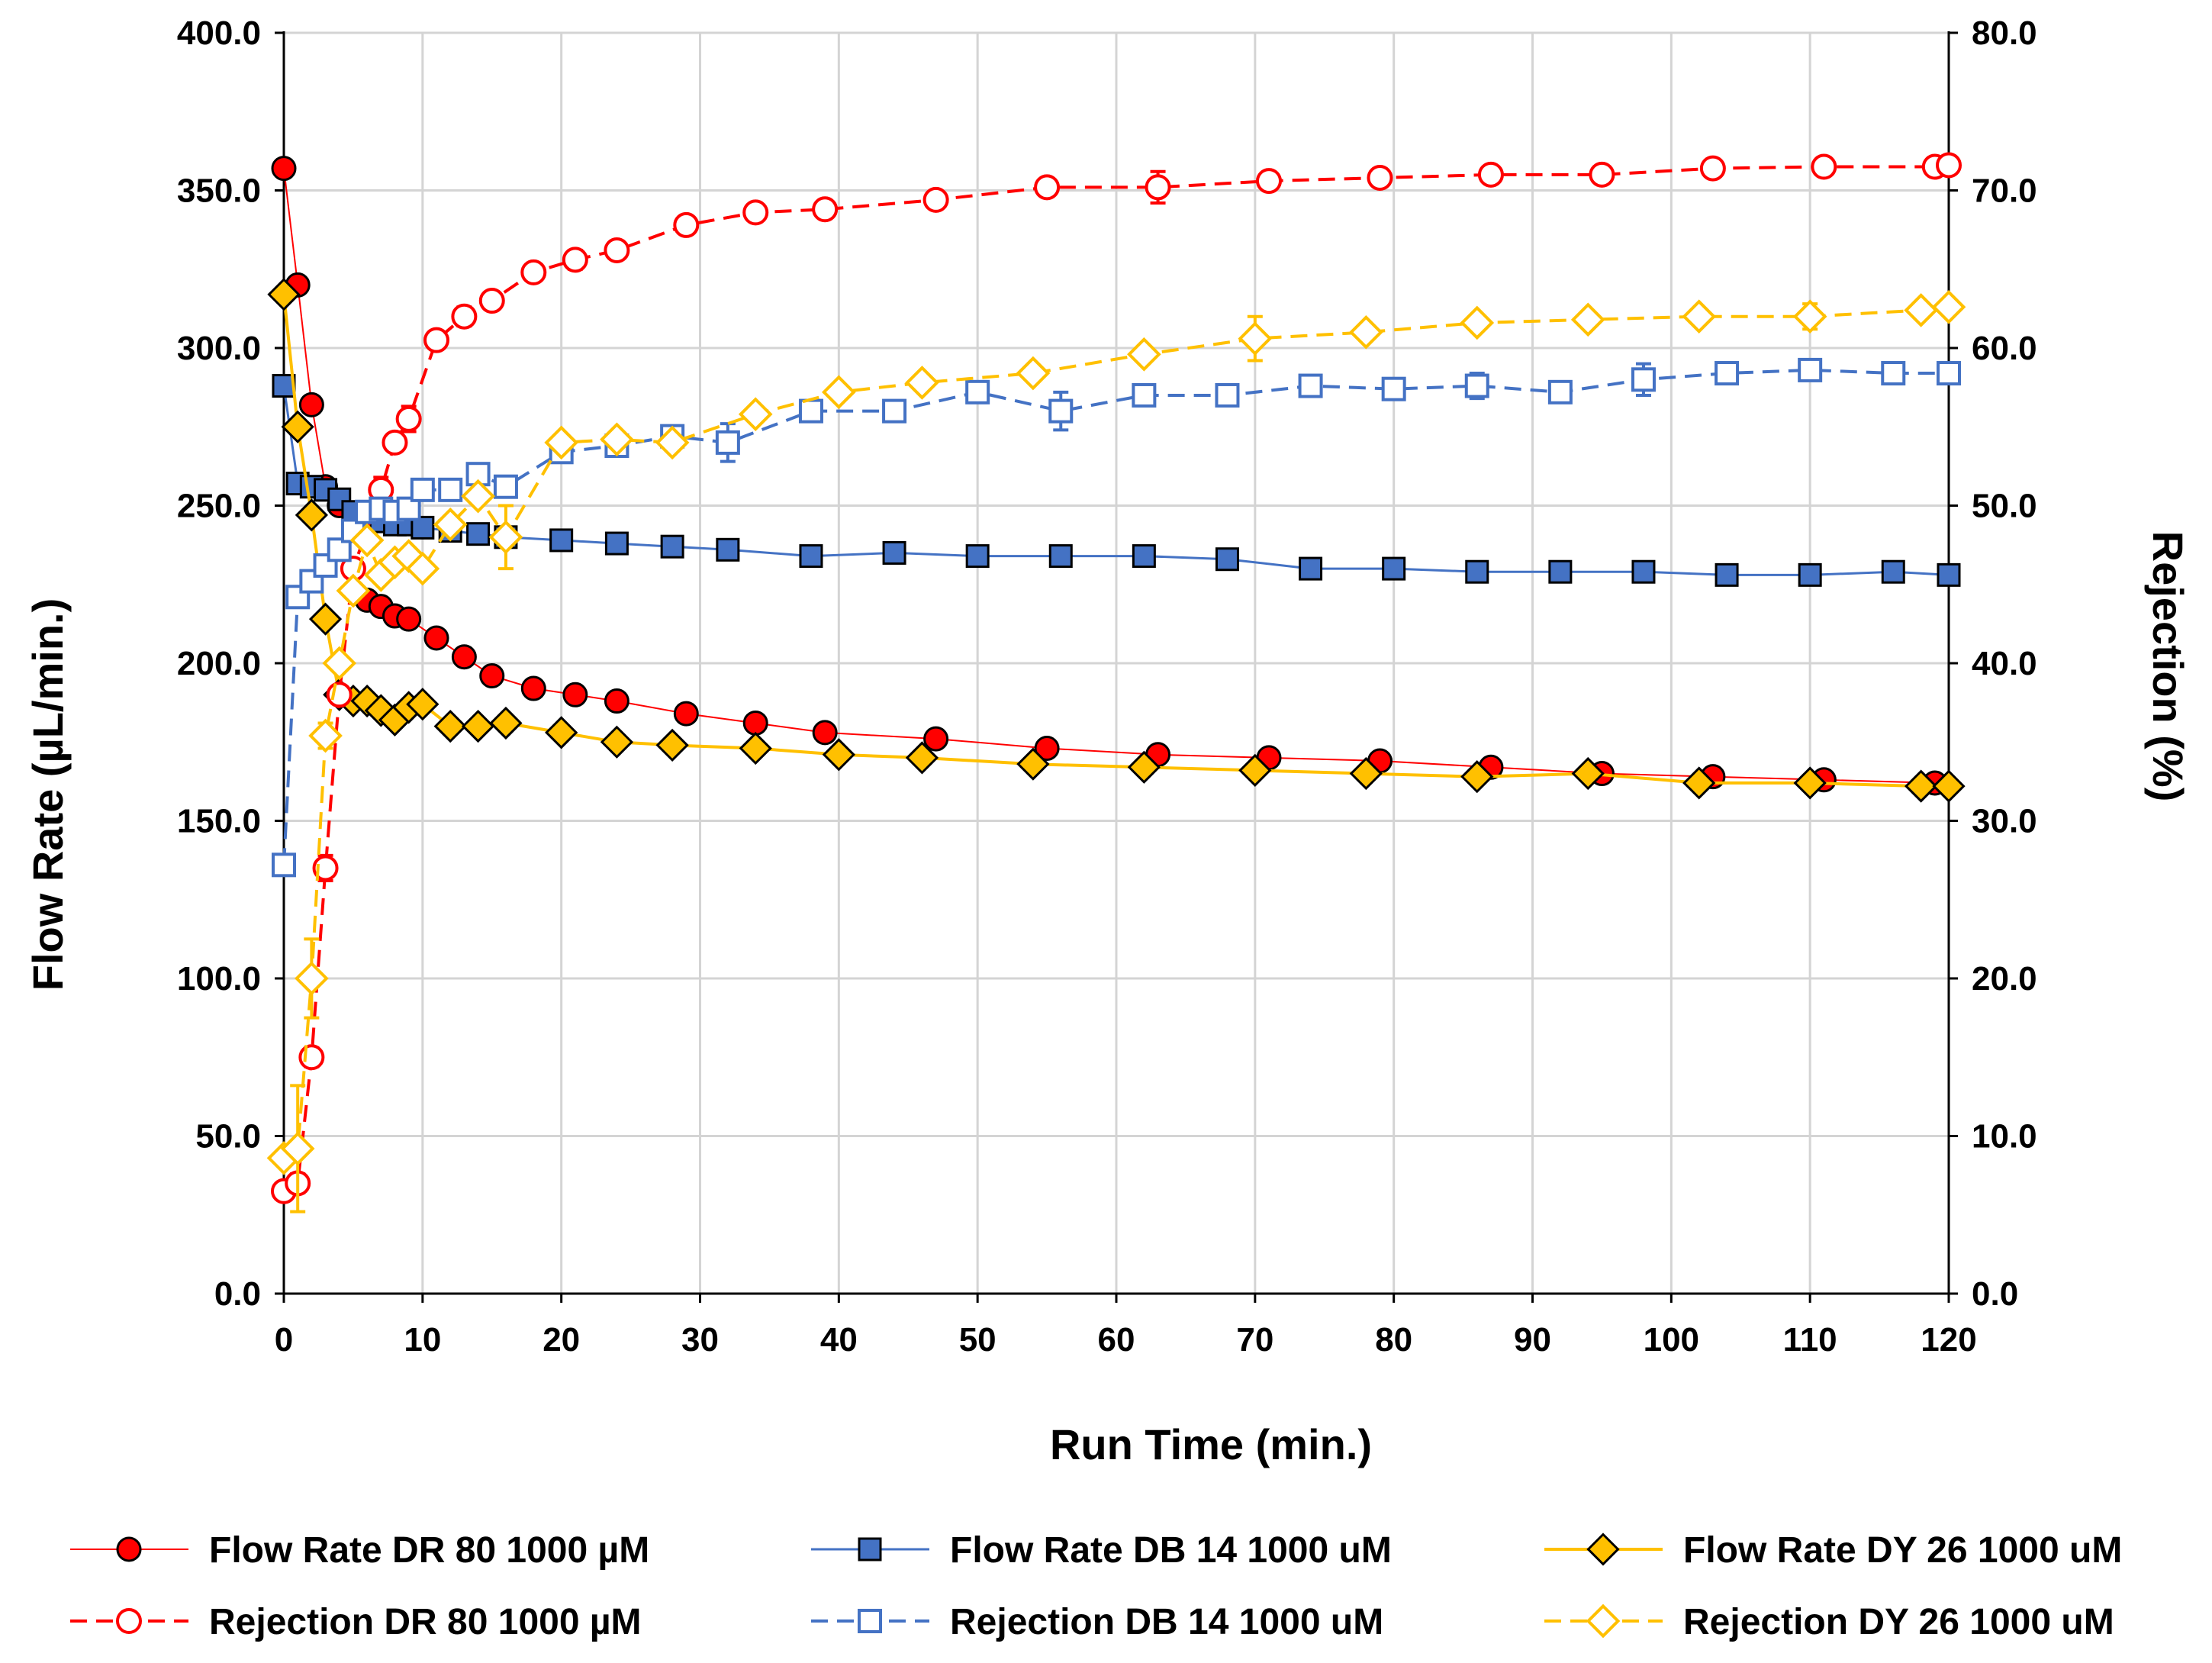 The height and width of the screenshot is (1663, 2212). I want to click on x-tick-label: 0, so click(284, 1339).